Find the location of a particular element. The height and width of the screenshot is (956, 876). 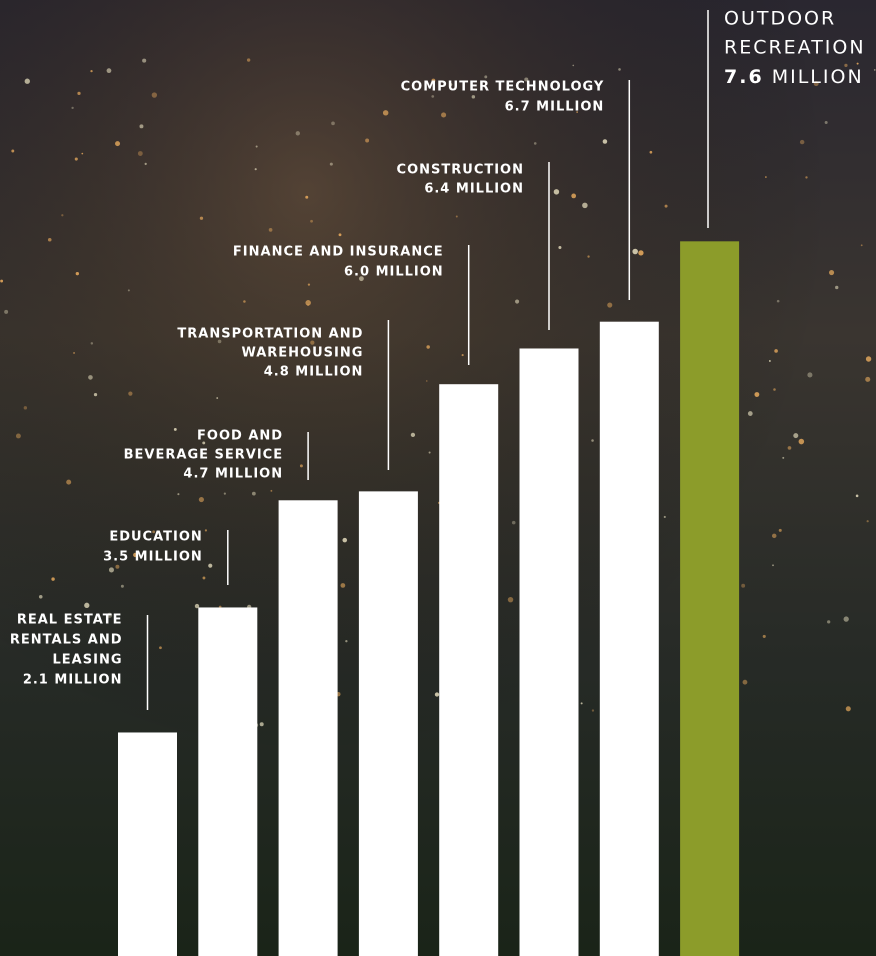

value-label: 6.4 MILLION is located at coordinates (474, 189).